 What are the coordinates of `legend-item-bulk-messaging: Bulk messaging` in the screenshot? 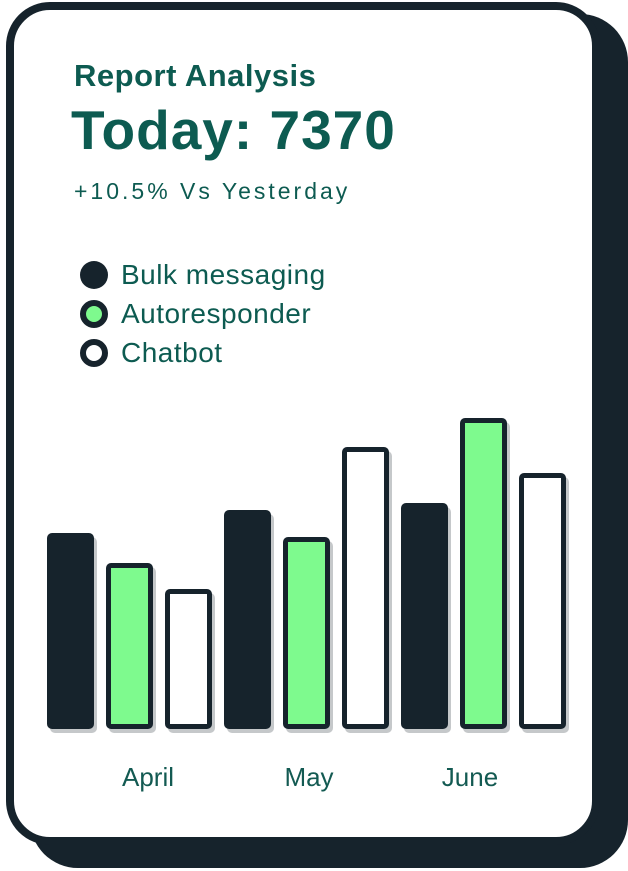 It's located at (203, 275).